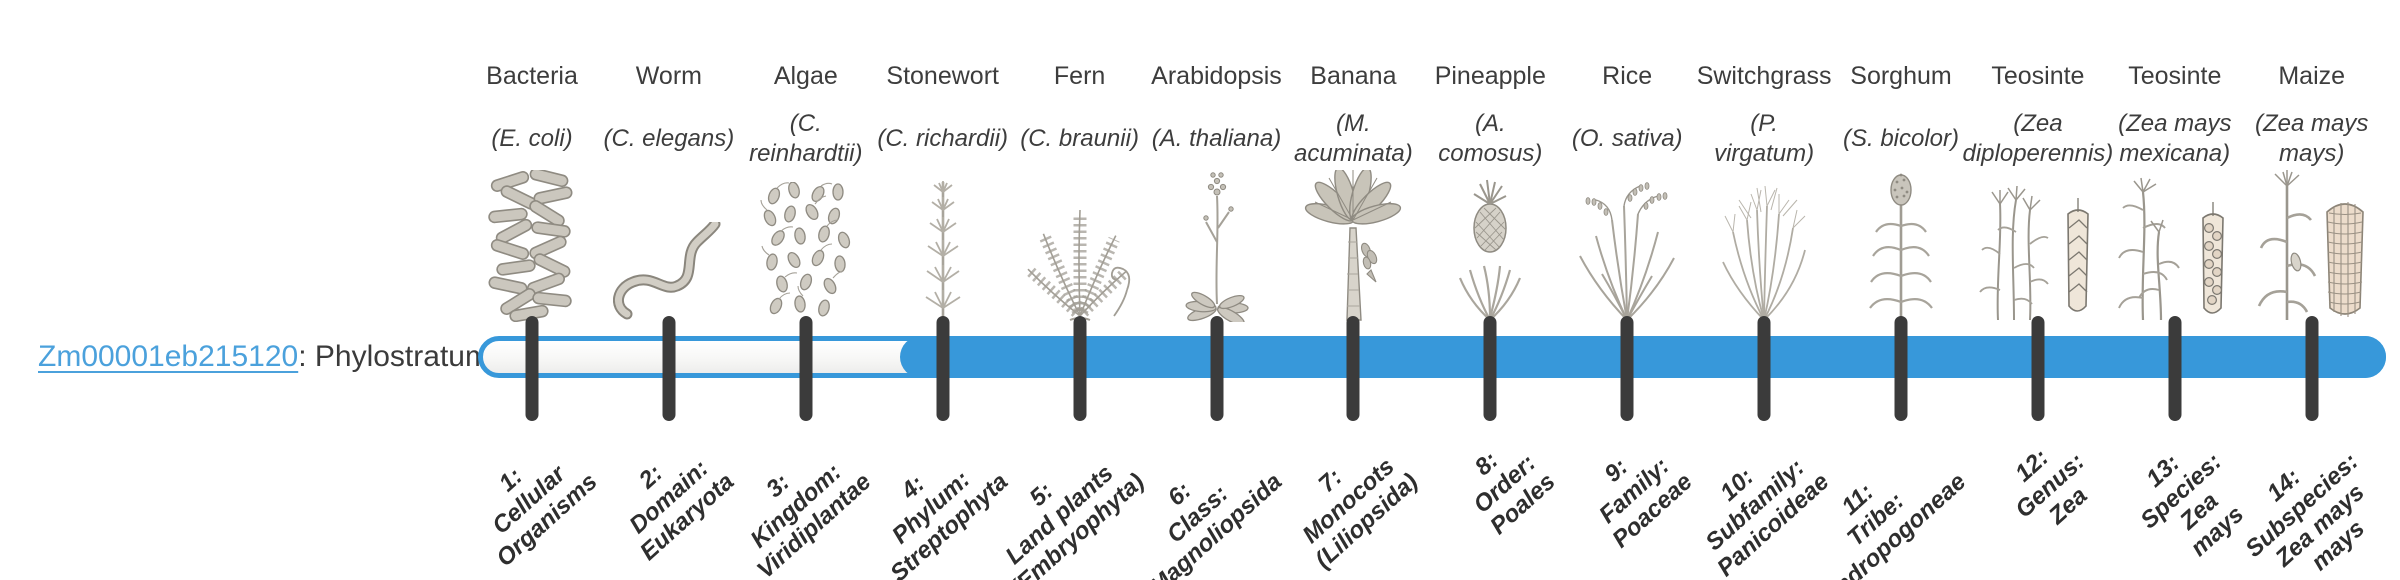 The width and height of the screenshot is (2400, 580). Describe the element at coordinates (168, 356) in the screenshot. I see `gene-link: Zm00001eb215120` at that location.